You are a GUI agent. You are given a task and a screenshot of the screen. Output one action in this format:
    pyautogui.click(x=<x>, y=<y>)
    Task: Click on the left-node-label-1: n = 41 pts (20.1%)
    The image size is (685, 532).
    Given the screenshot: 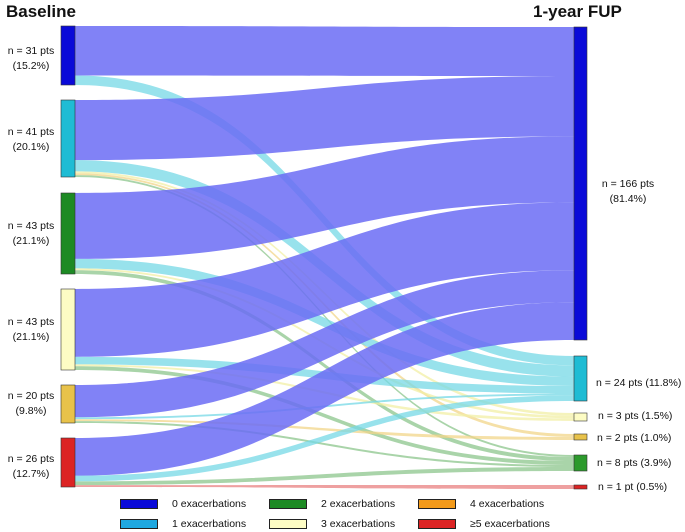 What is the action you would take?
    pyautogui.click(x=31, y=140)
    